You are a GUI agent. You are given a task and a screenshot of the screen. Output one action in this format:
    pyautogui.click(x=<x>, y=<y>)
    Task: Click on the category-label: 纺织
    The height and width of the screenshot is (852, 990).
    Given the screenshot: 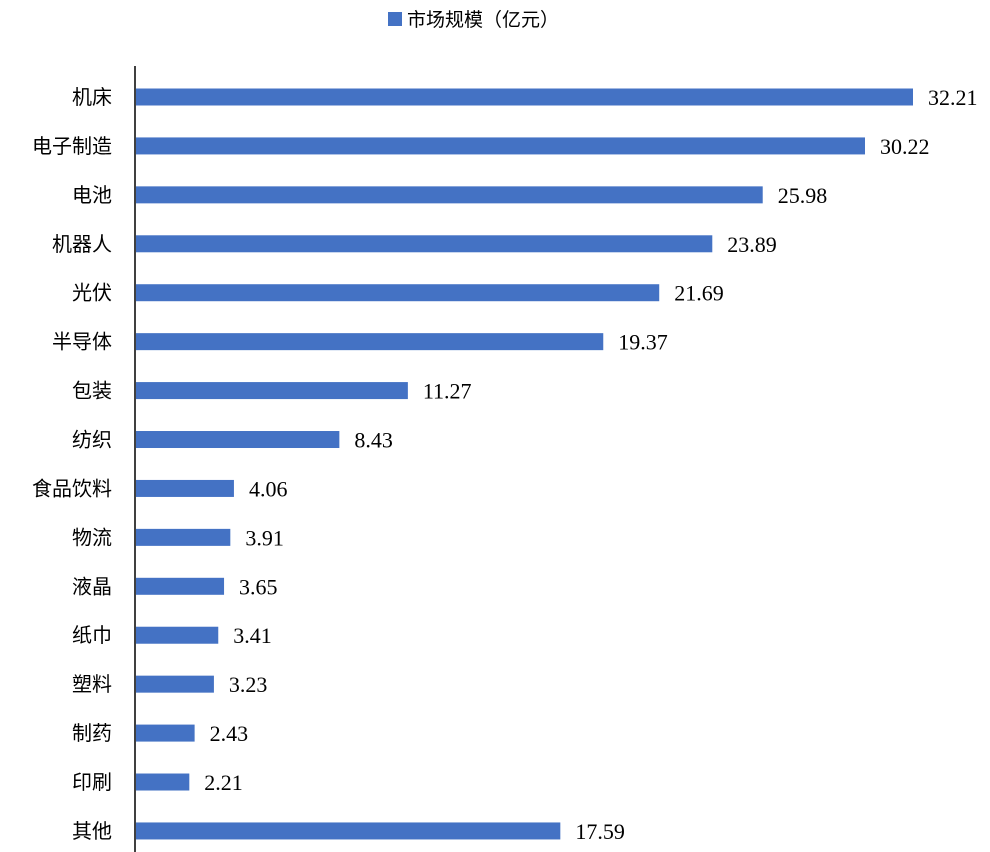 What is the action you would take?
    pyautogui.click(x=92, y=440)
    